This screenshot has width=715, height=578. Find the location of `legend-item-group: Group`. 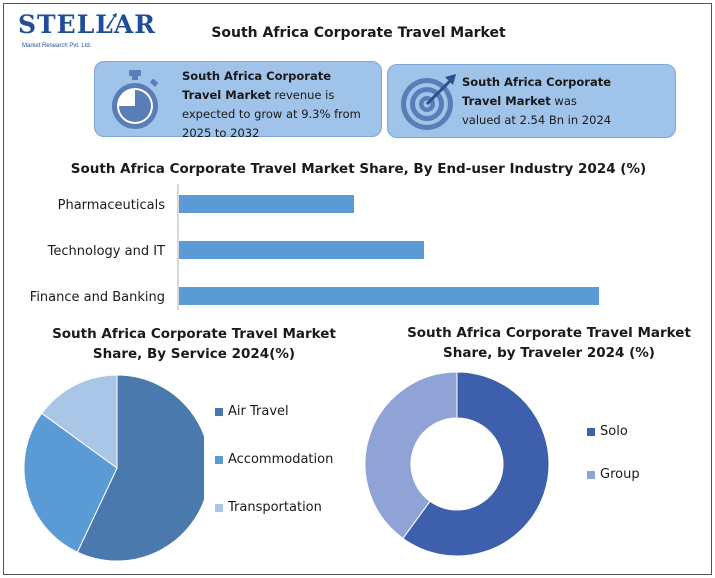

legend-item-group: Group is located at coordinates (613, 474).